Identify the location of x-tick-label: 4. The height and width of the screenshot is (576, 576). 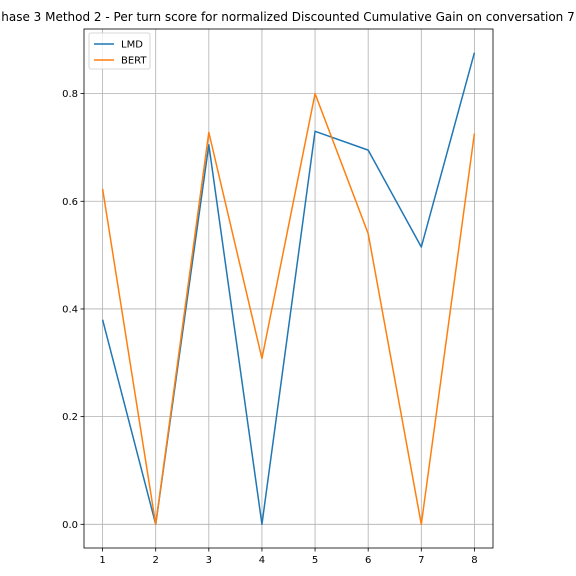
(262, 560).